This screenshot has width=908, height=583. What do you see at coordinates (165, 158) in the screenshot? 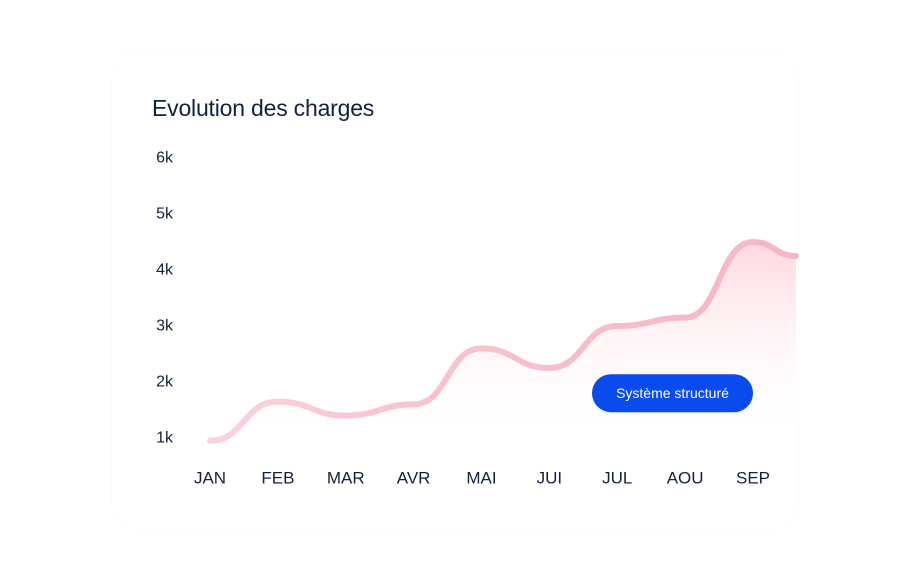
I see `y-tick-label: 6k` at bounding box center [165, 158].